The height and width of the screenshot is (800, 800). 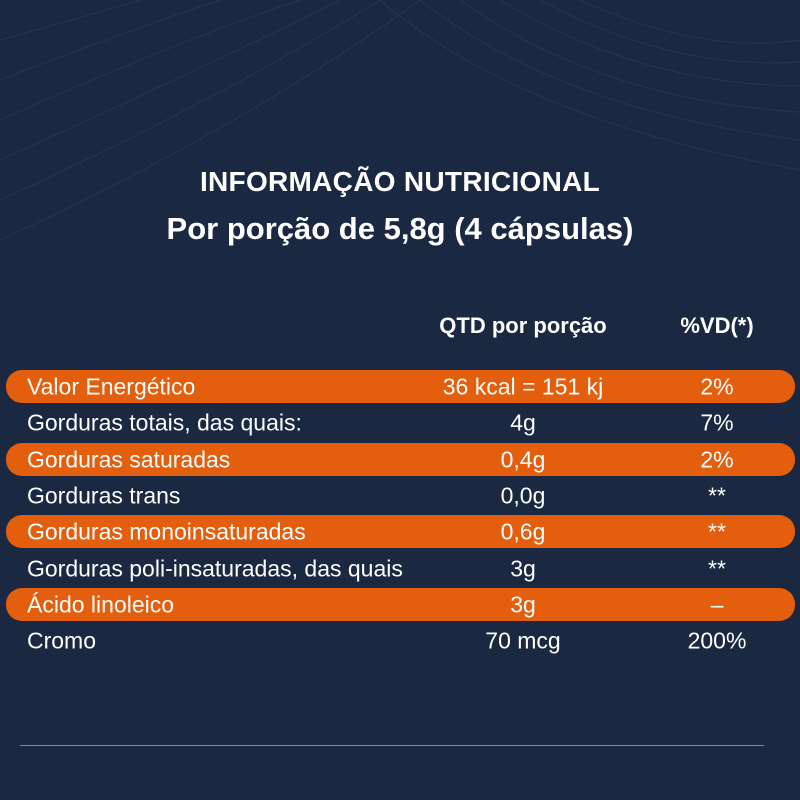 I want to click on nutrient-quantity: 36 kcal = 151 kj, so click(x=523, y=386).